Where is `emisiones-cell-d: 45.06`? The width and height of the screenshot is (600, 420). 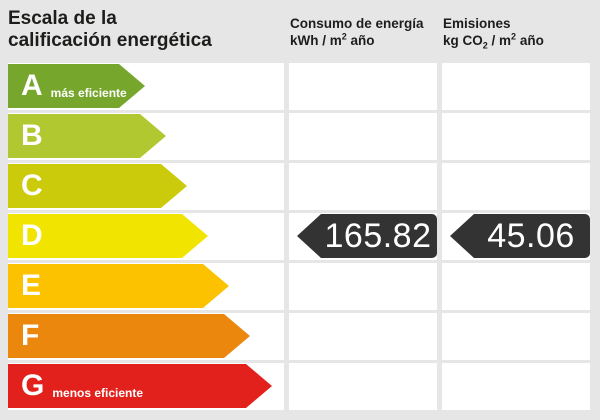
emisiones-cell-d: 45.06 is located at coordinates (516, 236).